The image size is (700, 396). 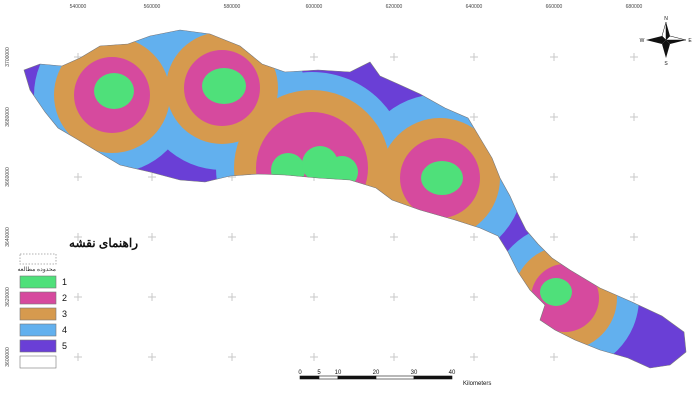 I want to click on legend-label-2: 2, so click(x=64, y=298).